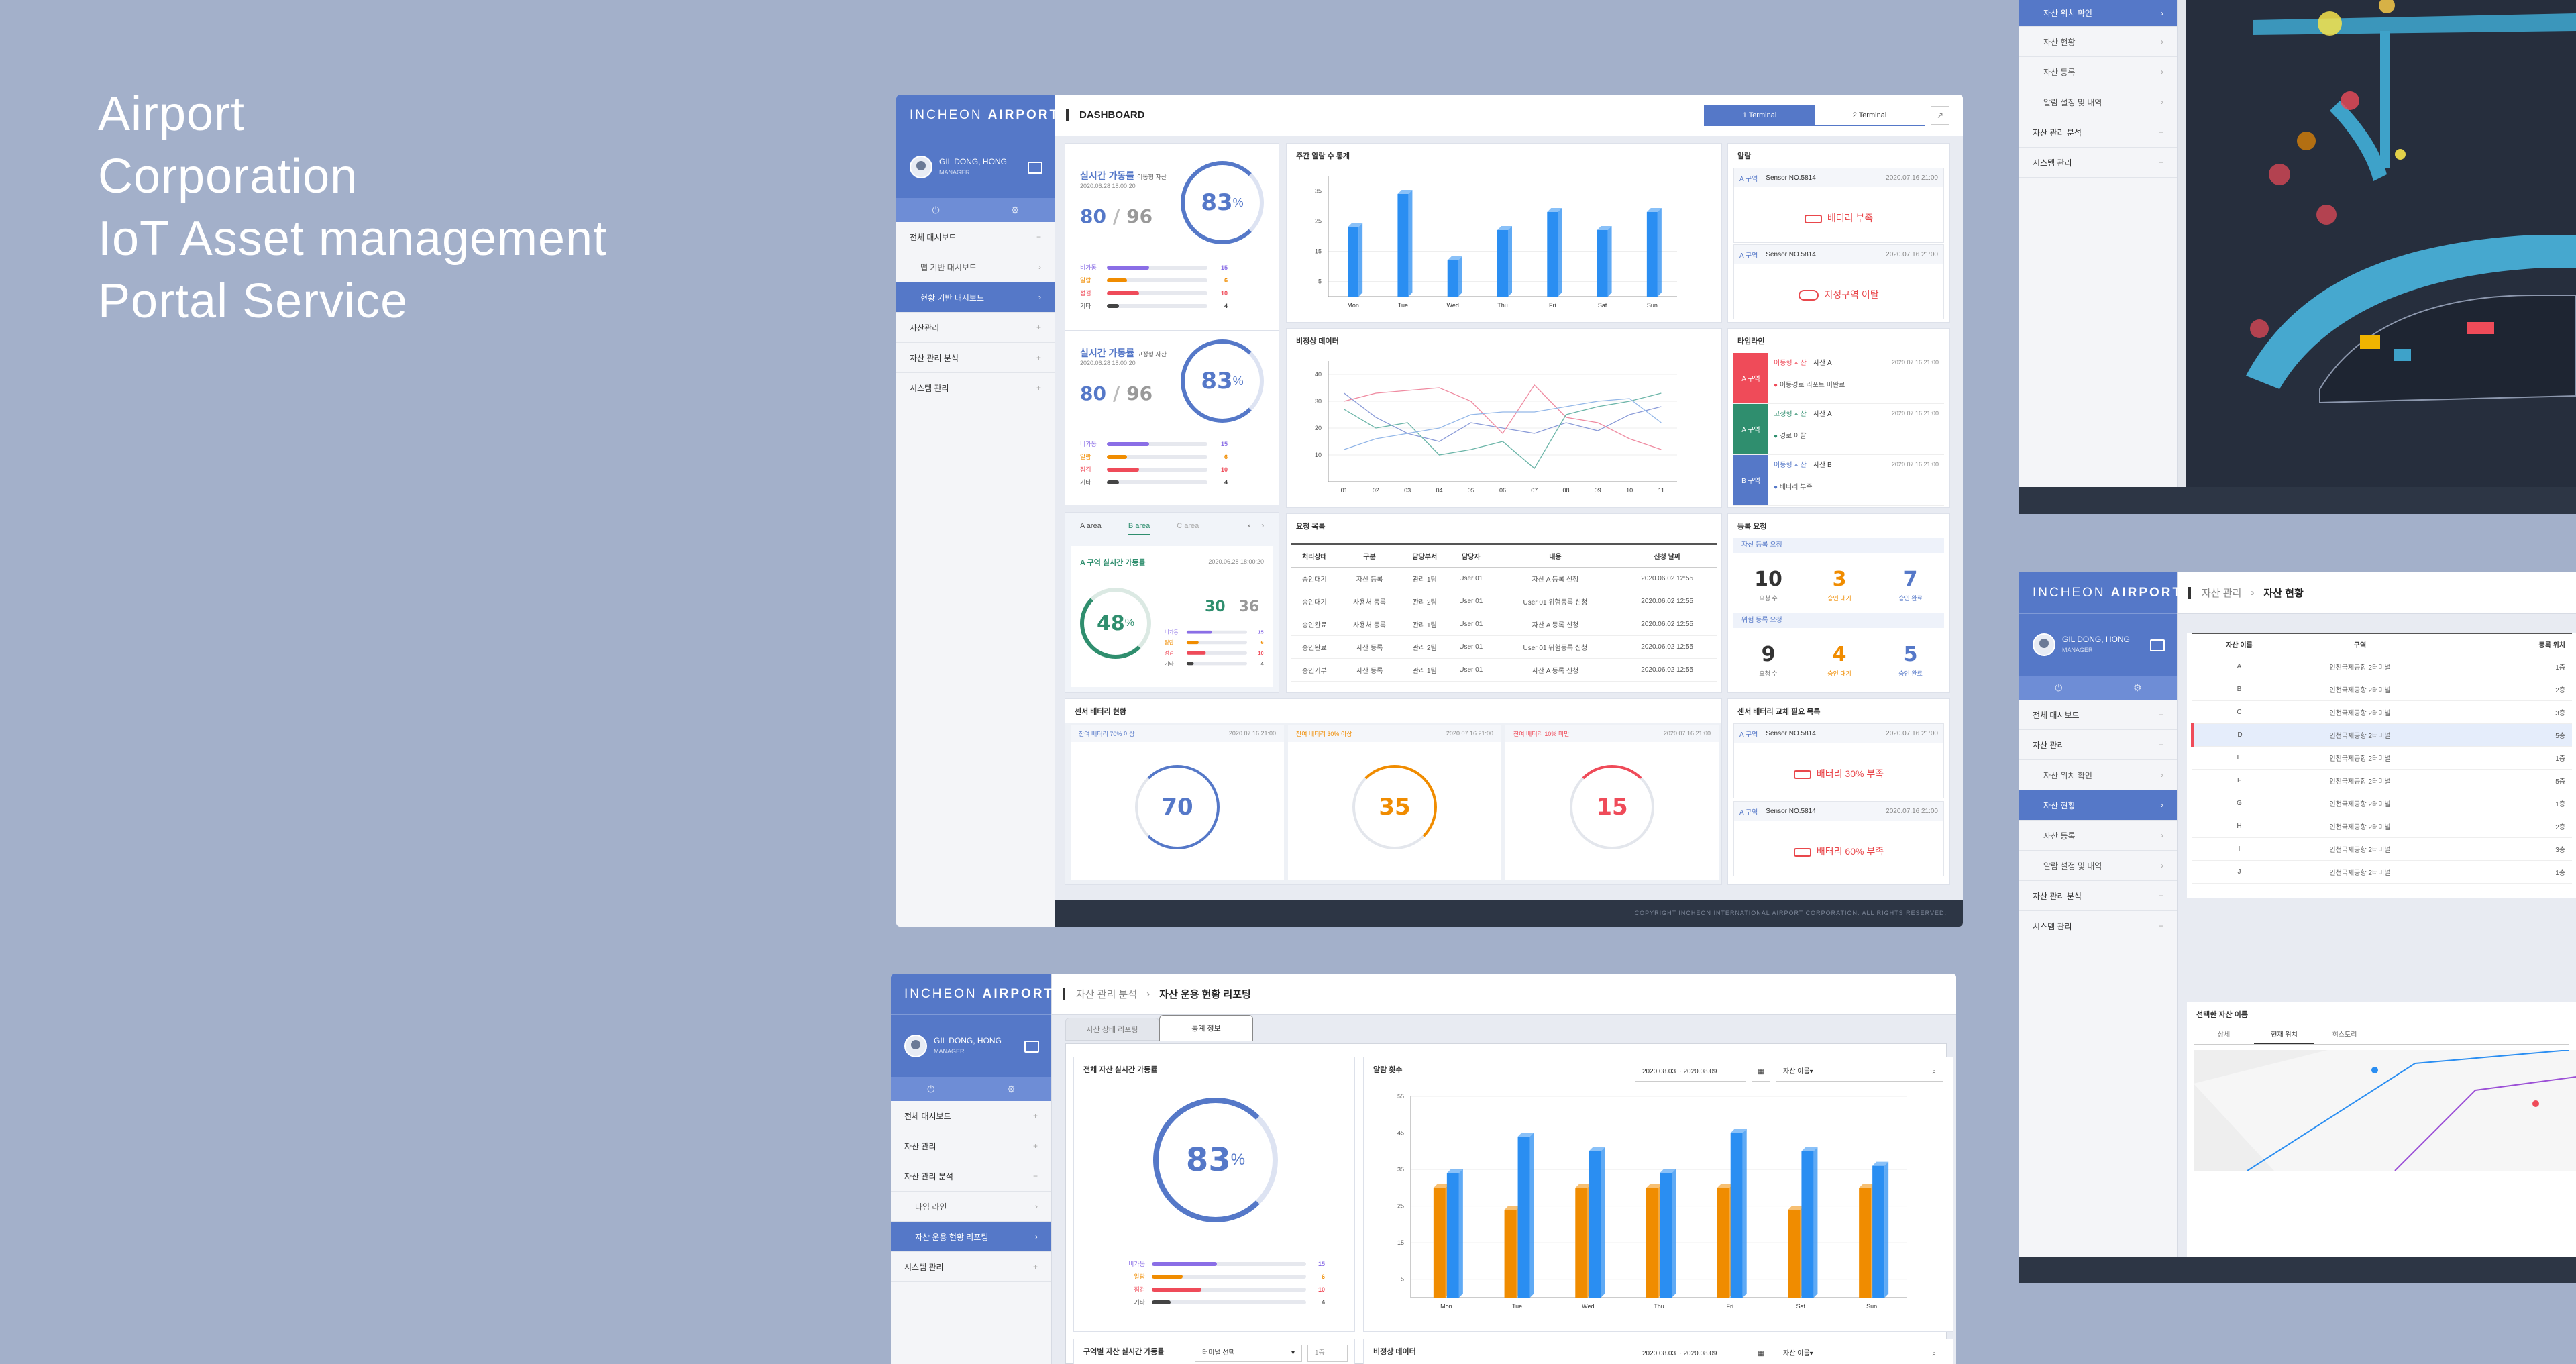 The image size is (2576, 1364). I want to click on menu-asset-register: 자산 등록 ›, so click(2098, 836).